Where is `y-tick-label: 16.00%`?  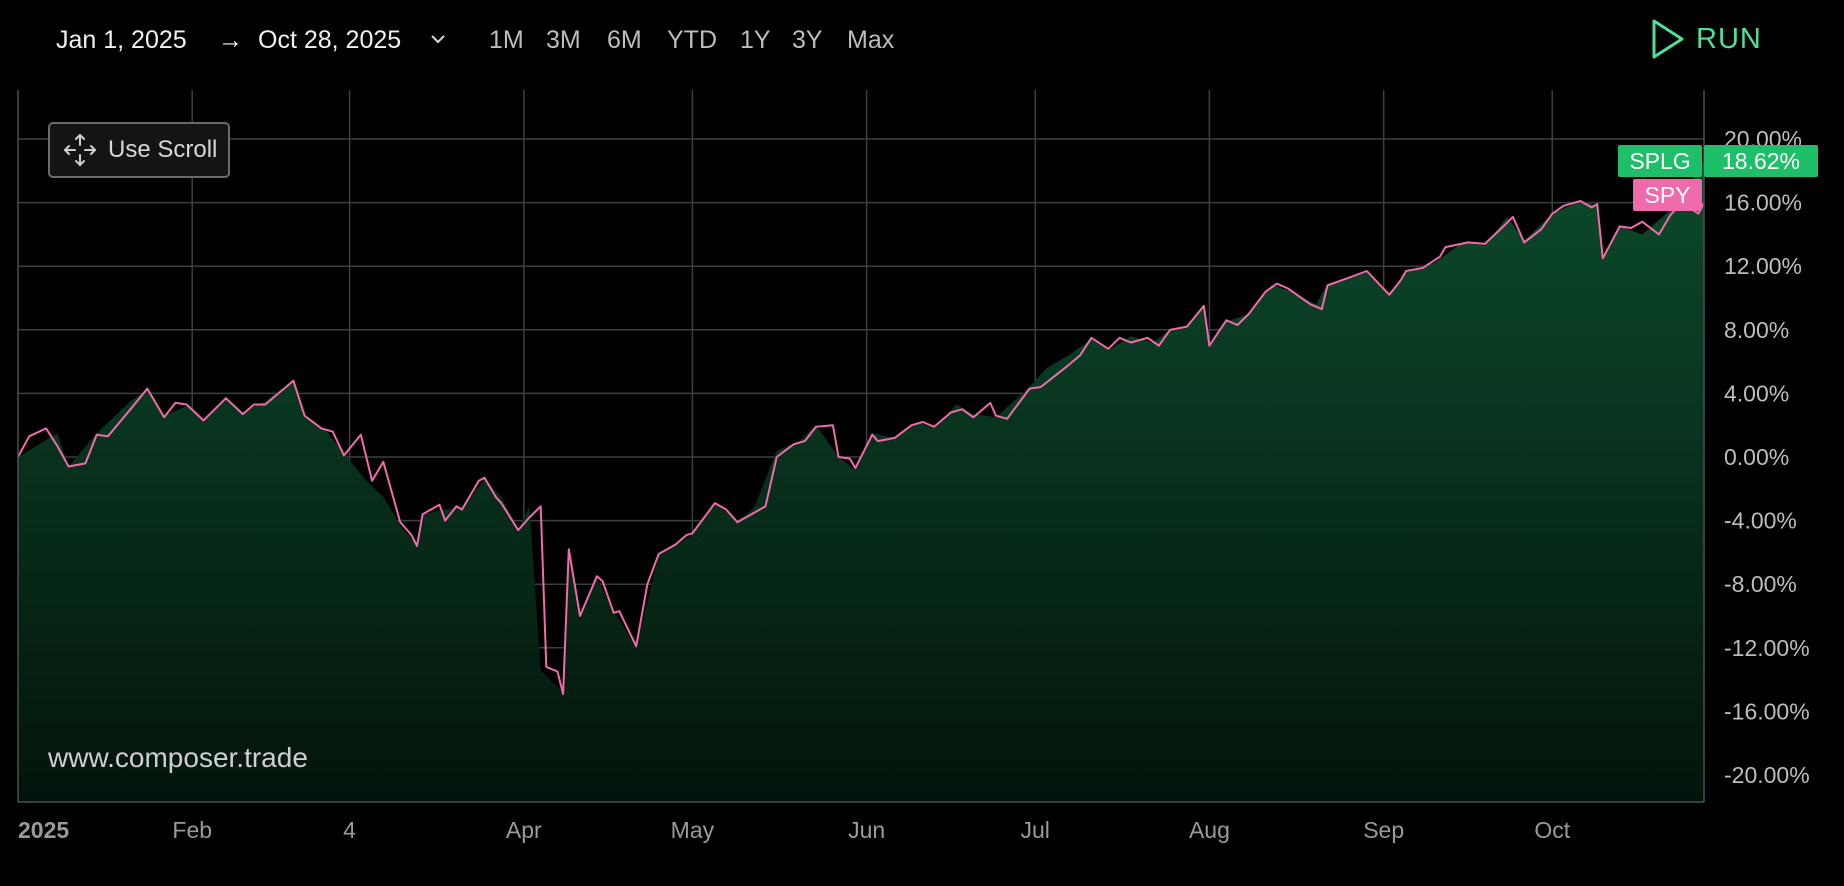
y-tick-label: 16.00% is located at coordinates (1763, 203).